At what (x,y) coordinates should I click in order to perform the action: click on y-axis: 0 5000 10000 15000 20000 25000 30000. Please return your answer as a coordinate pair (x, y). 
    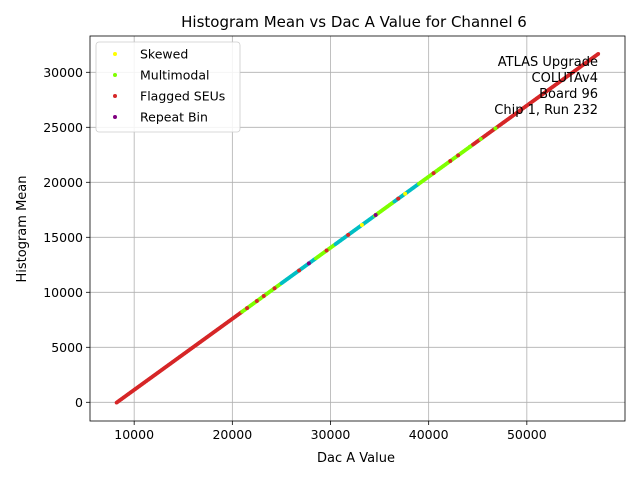
    Looking at the image, I should click on (66, 237).